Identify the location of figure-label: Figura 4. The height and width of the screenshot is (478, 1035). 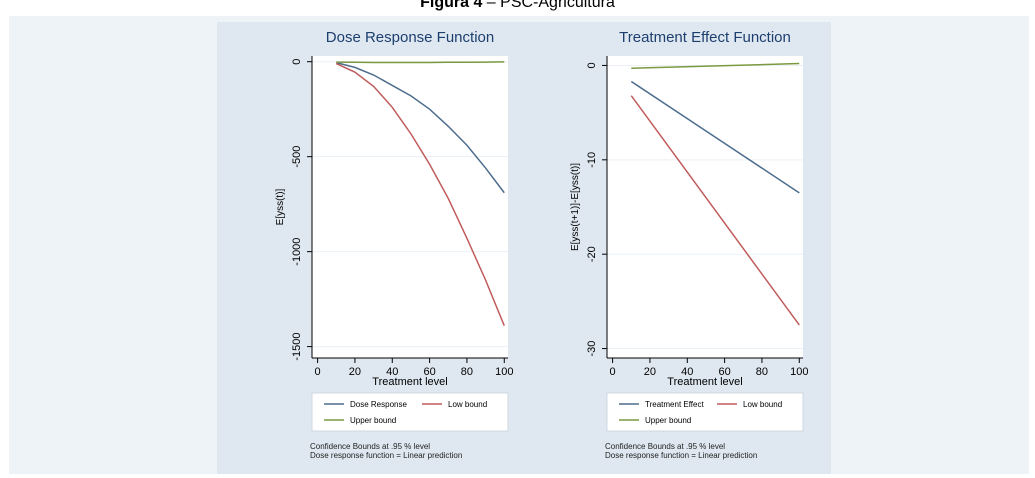
(451, 5).